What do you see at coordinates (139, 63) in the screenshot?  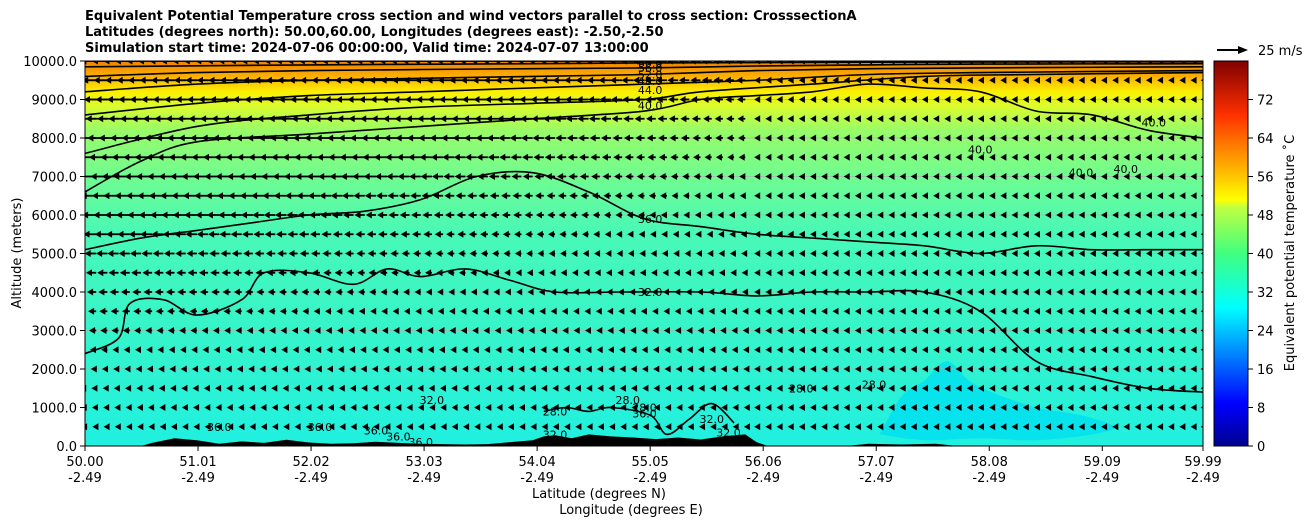 I see `wind-vector-1925` at bounding box center [139, 63].